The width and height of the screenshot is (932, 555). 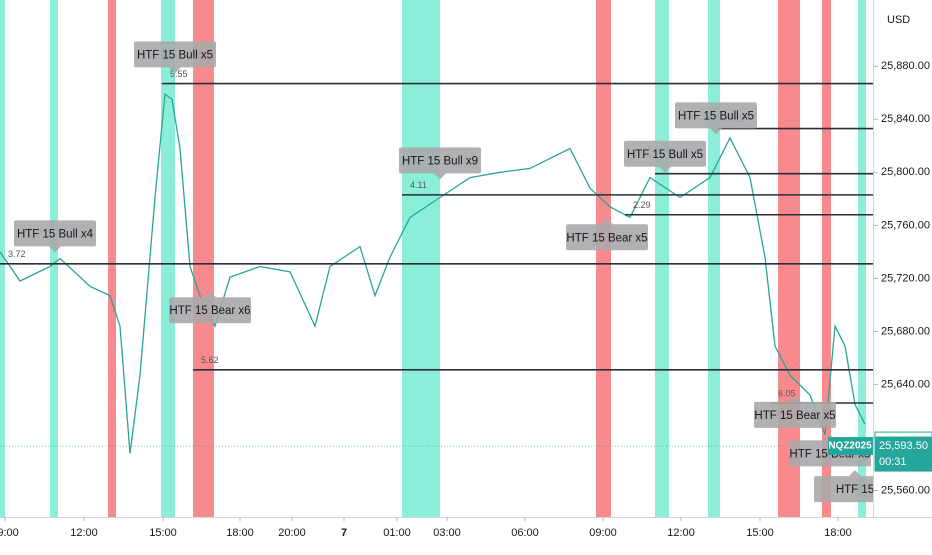 What do you see at coordinates (905, 119) in the screenshot?
I see `y-tick-label: 25,840.00` at bounding box center [905, 119].